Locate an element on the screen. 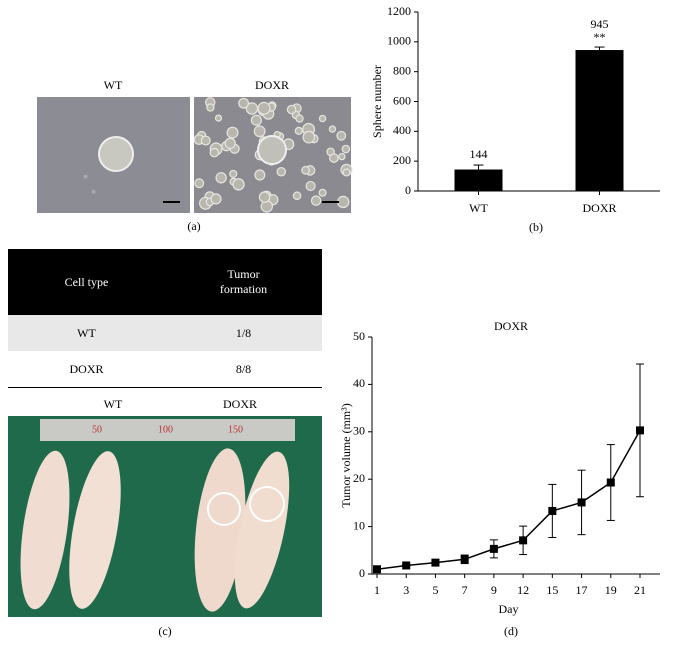  y-axis-label: Tumor volume (mm³) is located at coordinates (346, 455).